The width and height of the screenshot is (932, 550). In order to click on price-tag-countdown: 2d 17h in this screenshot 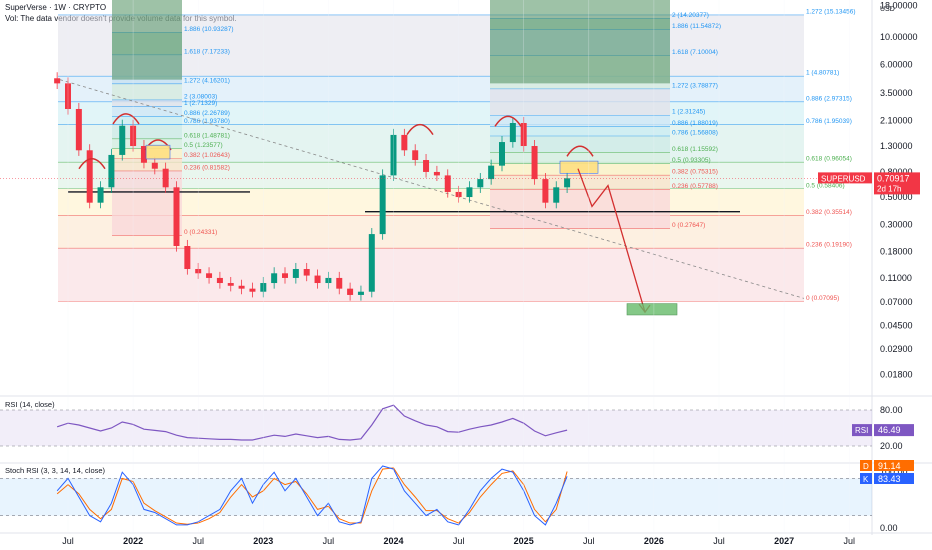, I will do `click(889, 188)`.